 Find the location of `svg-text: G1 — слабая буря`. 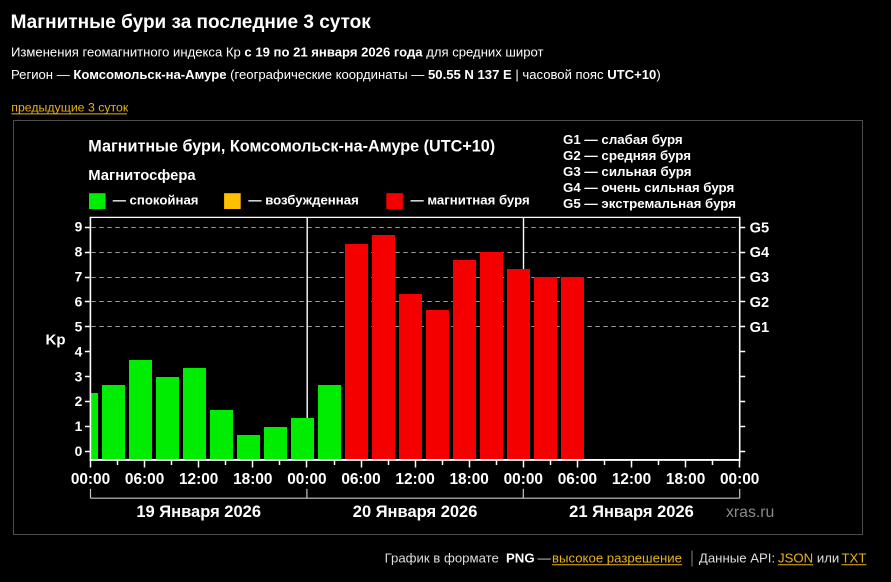

svg-text: G1 — слабая буря is located at coordinates (623, 139).